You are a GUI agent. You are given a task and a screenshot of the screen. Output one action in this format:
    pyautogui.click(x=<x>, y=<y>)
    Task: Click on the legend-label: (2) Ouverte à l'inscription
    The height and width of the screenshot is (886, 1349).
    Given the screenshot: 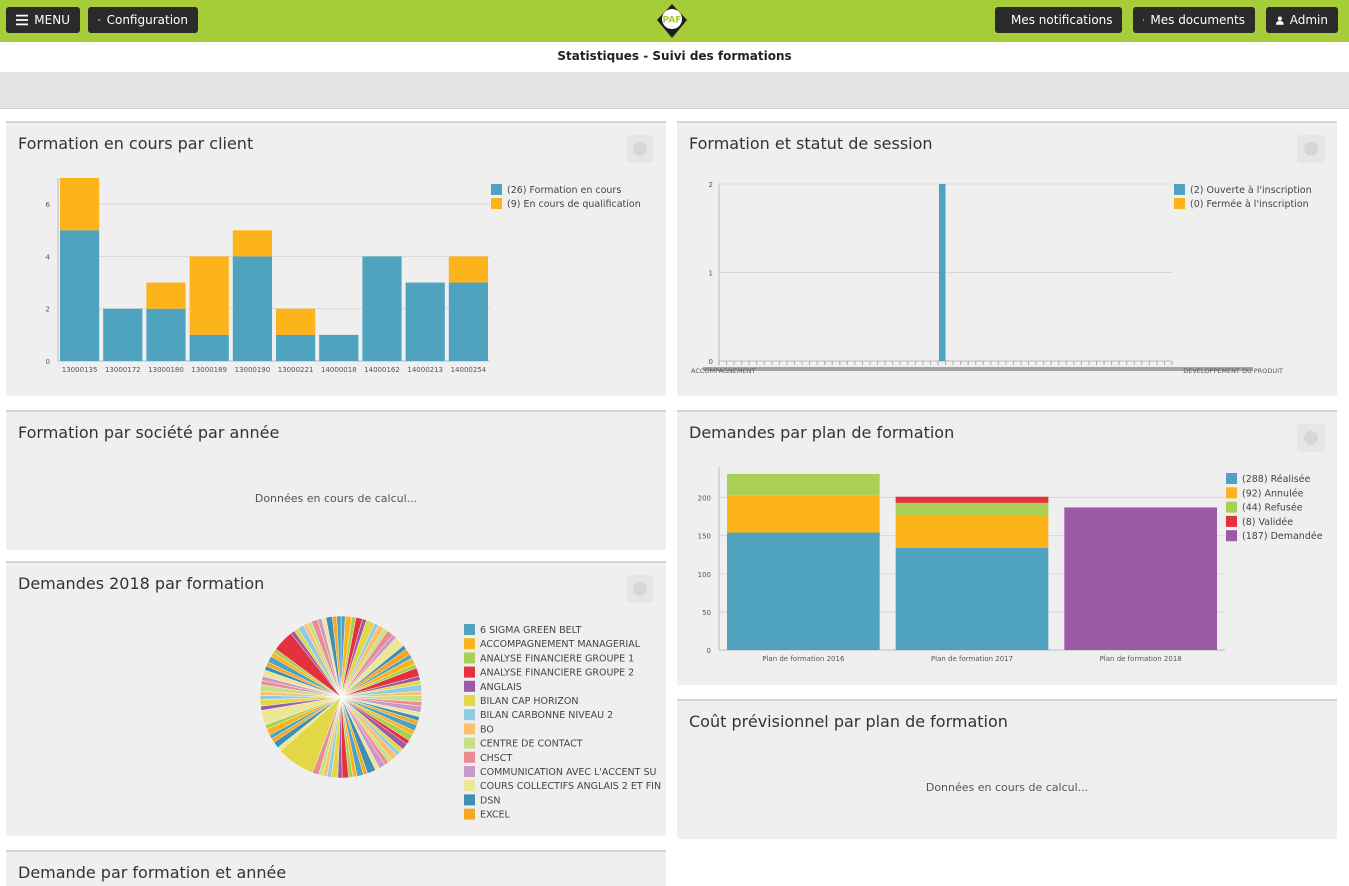 What is the action you would take?
    pyautogui.click(x=1251, y=190)
    